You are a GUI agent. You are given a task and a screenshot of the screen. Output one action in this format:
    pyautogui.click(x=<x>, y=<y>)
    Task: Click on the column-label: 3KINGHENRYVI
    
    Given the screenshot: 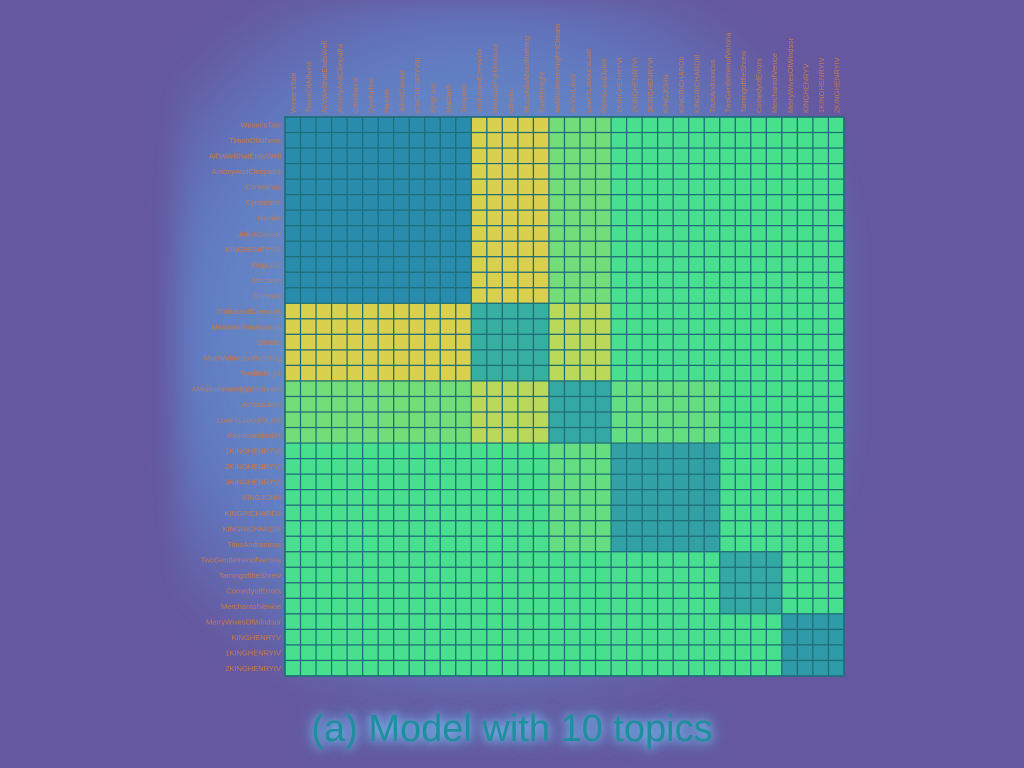 What is the action you would take?
    pyautogui.click(x=650, y=85)
    